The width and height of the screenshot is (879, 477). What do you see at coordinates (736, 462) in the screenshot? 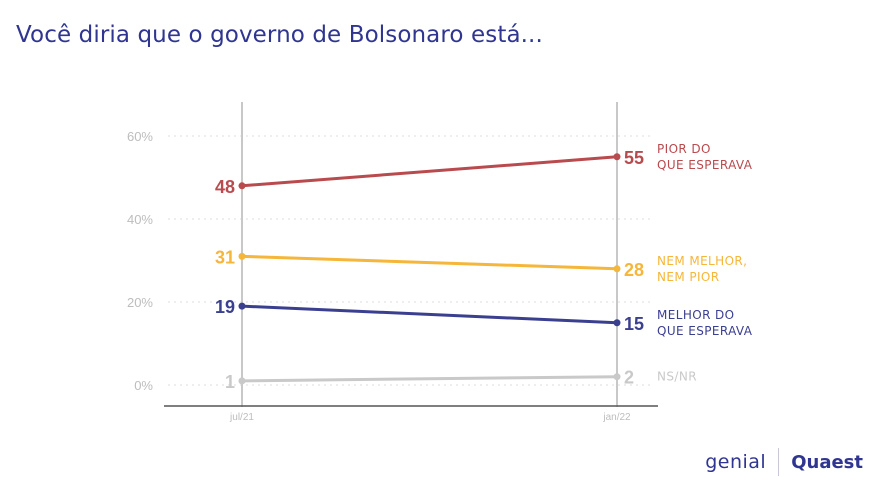
I see `genial-logo: genial` at bounding box center [736, 462].